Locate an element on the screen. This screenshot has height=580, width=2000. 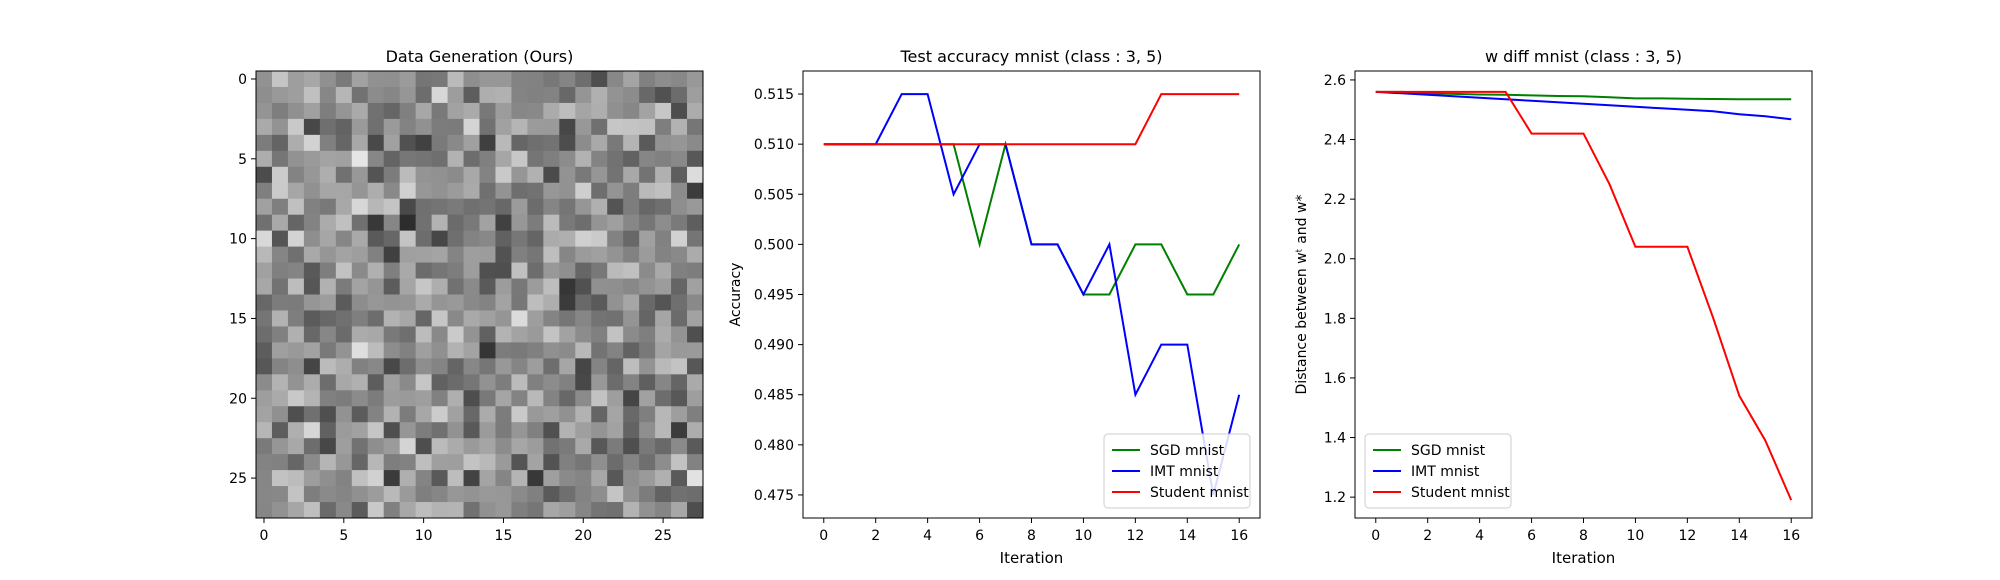
y-tick-label: 0.510 is located at coordinates (774, 145).